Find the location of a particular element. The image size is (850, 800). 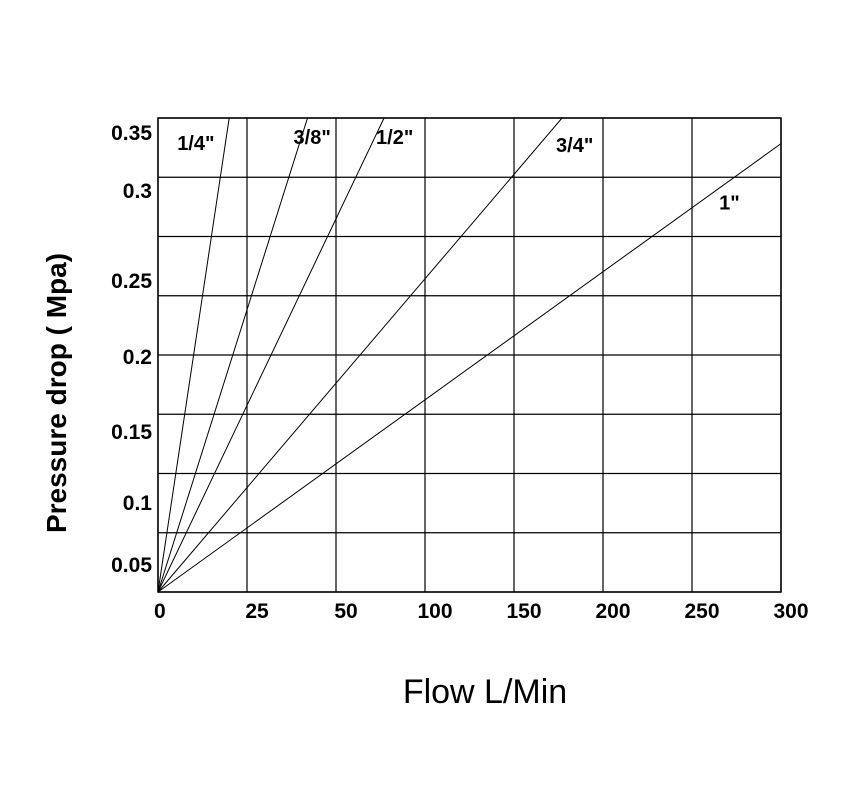

x-tick-label: 200 is located at coordinates (612, 611).